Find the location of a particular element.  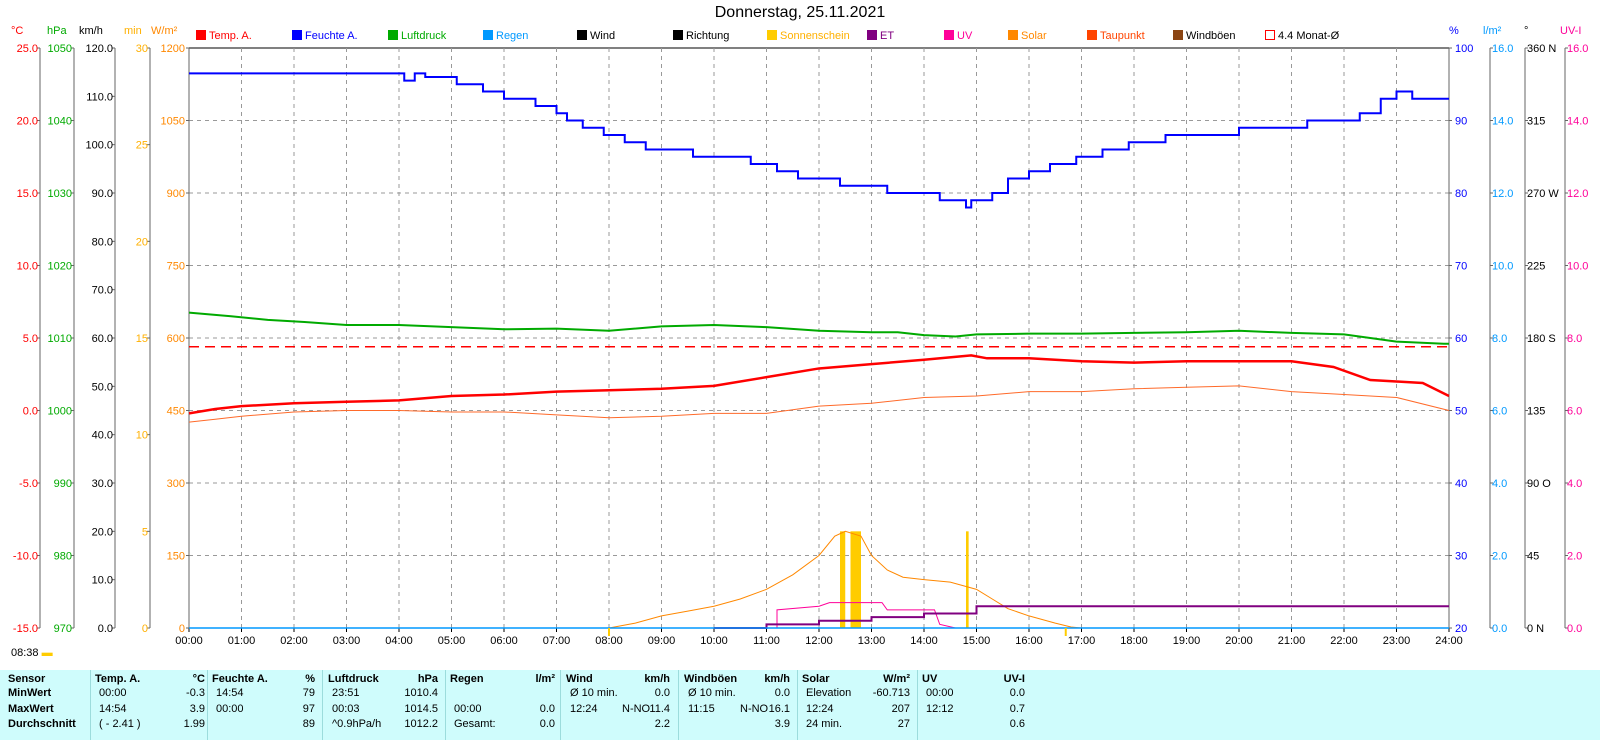

axis-label-temp: 20.0 is located at coordinates (27, 122).